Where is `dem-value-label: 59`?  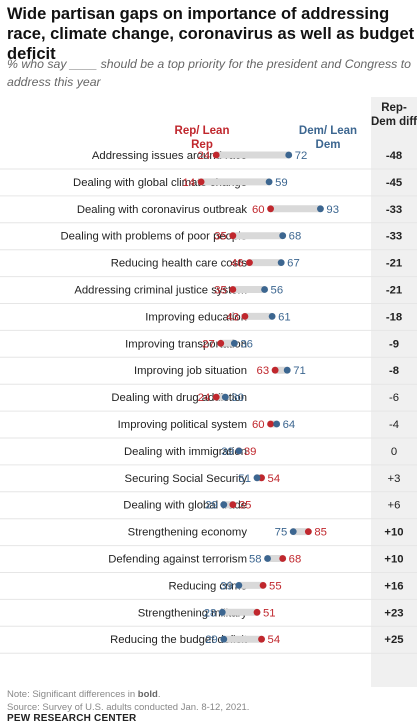
dem-value-label: 59 is located at coordinates (281, 183).